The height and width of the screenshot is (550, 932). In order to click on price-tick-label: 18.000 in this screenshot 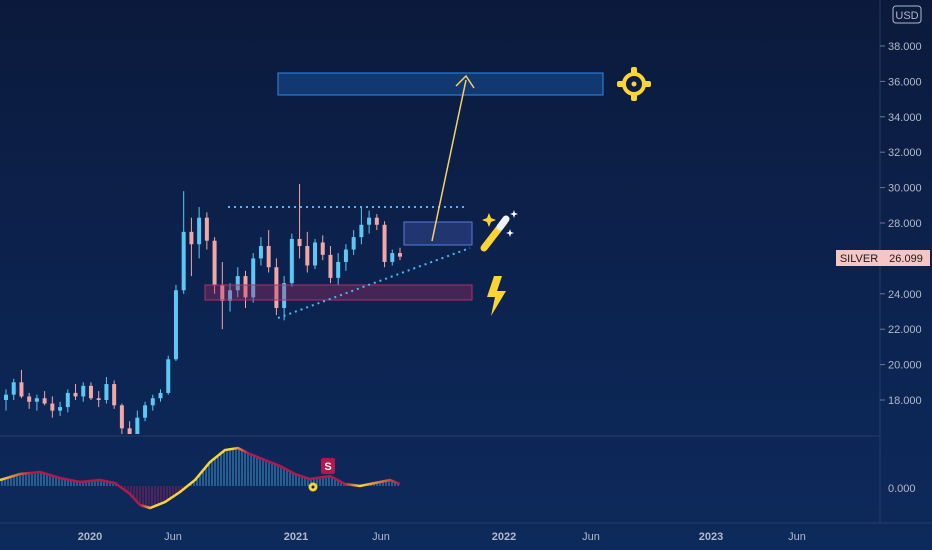, I will do `click(905, 401)`.